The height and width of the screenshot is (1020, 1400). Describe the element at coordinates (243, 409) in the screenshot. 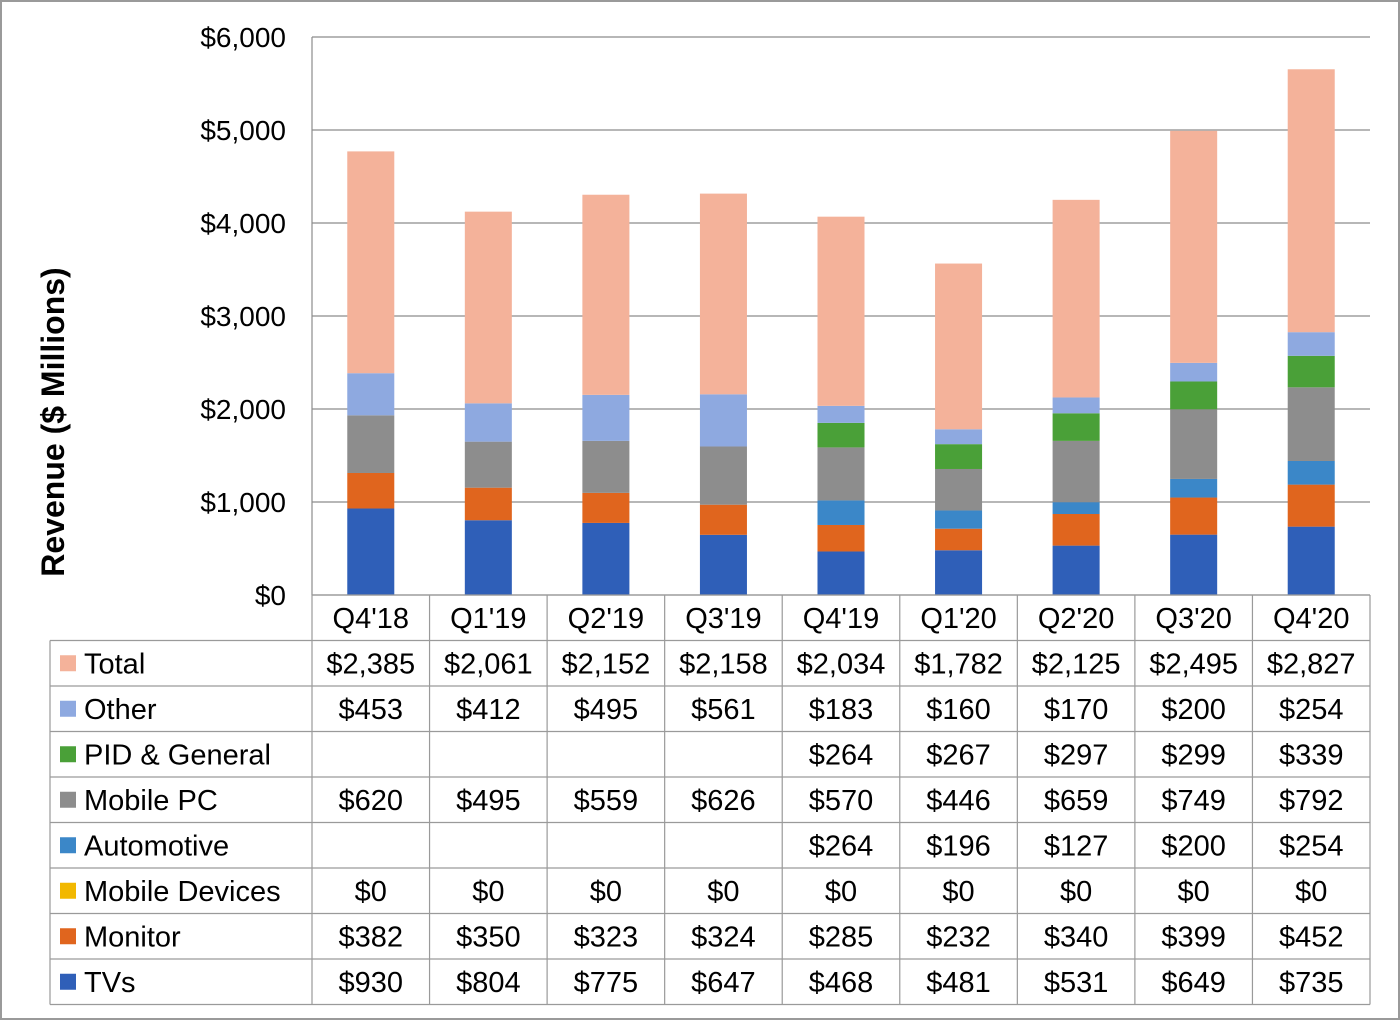

I see `y-tick-label: $2,000` at that location.